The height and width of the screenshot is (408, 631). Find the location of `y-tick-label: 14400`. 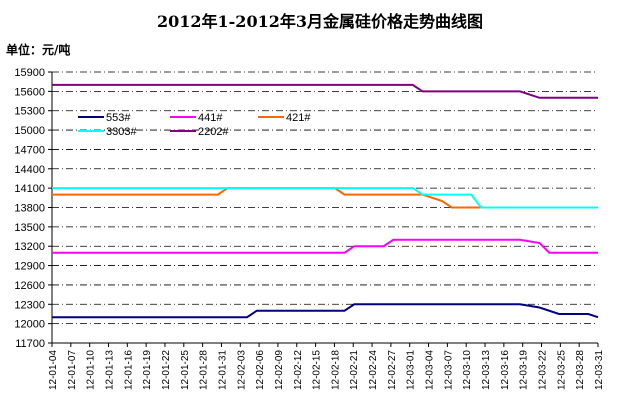

y-tick-label: 14400 is located at coordinates (29, 170).